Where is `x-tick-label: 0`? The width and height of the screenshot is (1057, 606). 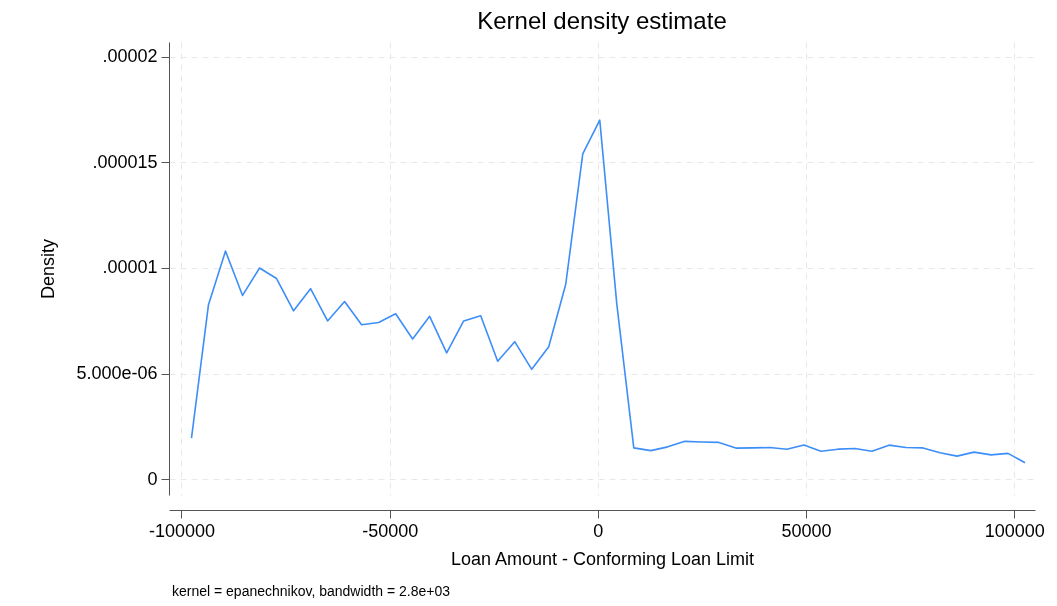 x-tick-label: 0 is located at coordinates (598, 530).